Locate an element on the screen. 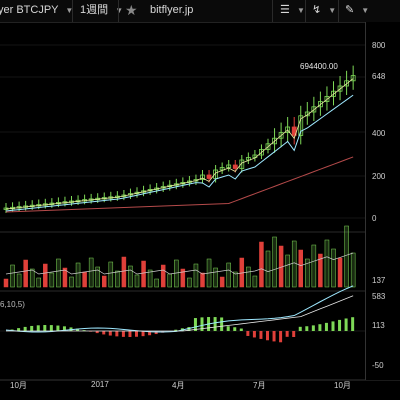  price-axis-tick: 0 is located at coordinates (374, 218).